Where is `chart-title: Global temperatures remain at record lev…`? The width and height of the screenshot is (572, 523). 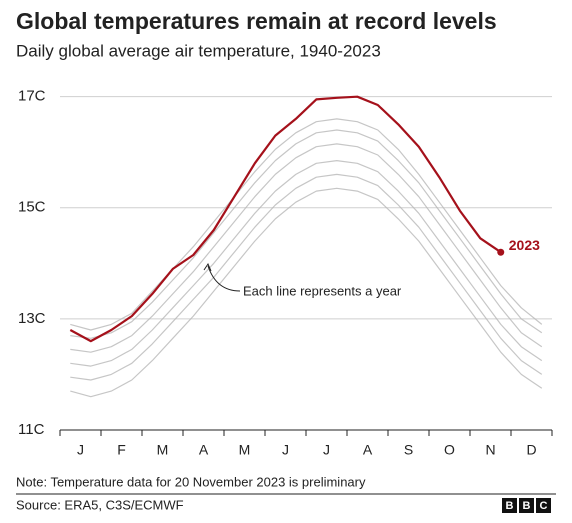
chart-title: Global temperatures remain at record lev… is located at coordinates (256, 21).